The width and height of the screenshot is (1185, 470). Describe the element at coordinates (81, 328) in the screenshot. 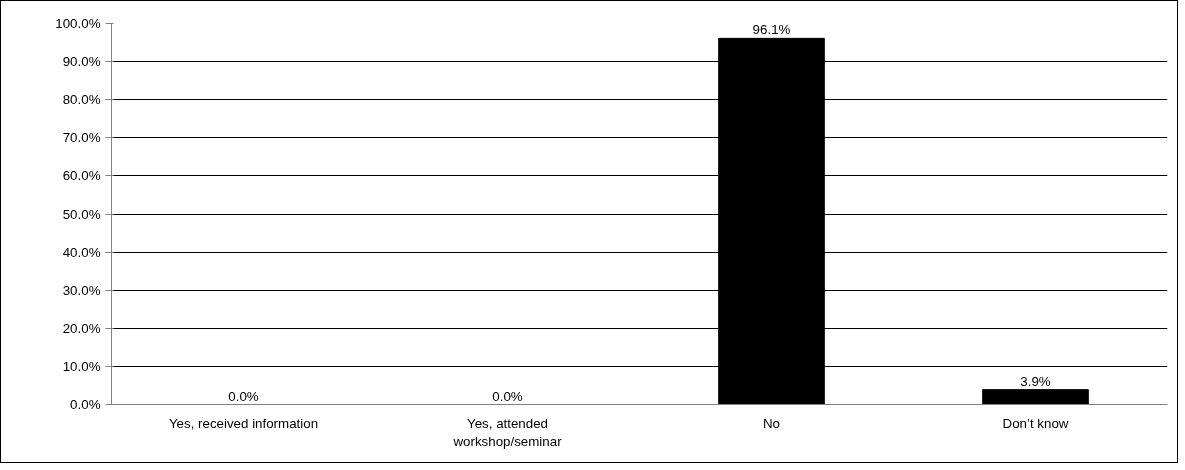

I see `y-tick-label: 20.0%` at that location.